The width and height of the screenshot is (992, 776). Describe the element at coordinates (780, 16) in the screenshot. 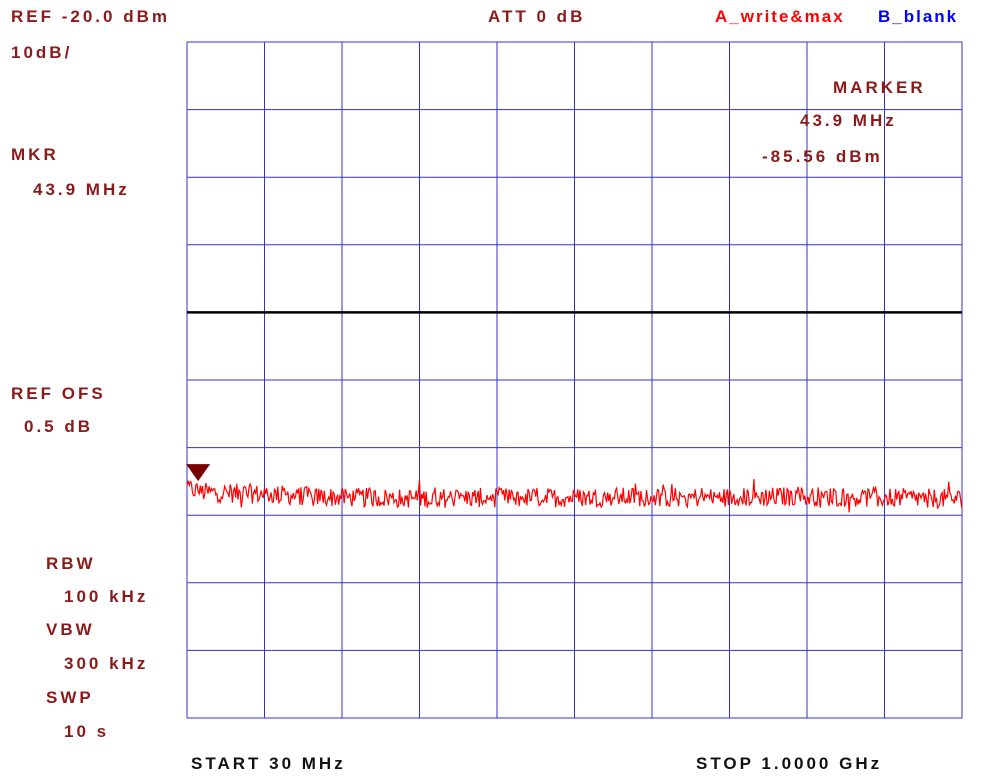

I see `trace-a-mode-label: A_write&max` at that location.